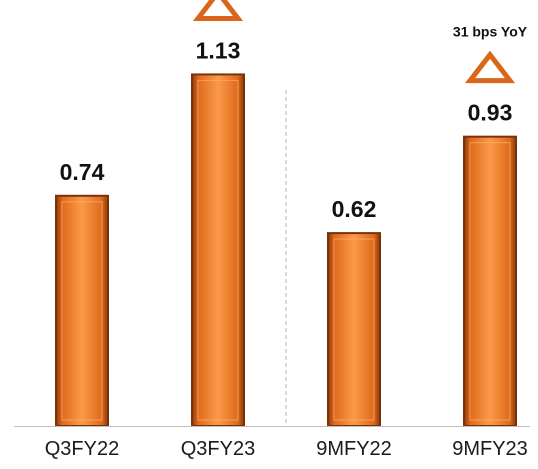  What do you see at coordinates (82, 172) in the screenshot?
I see `value-label: 0.74` at bounding box center [82, 172].